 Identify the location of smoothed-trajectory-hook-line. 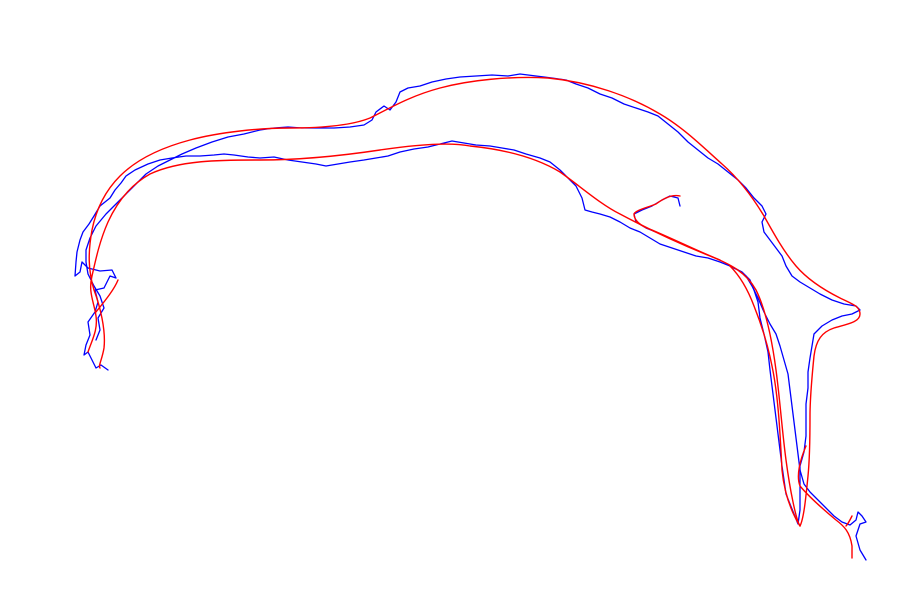
(677, 227).